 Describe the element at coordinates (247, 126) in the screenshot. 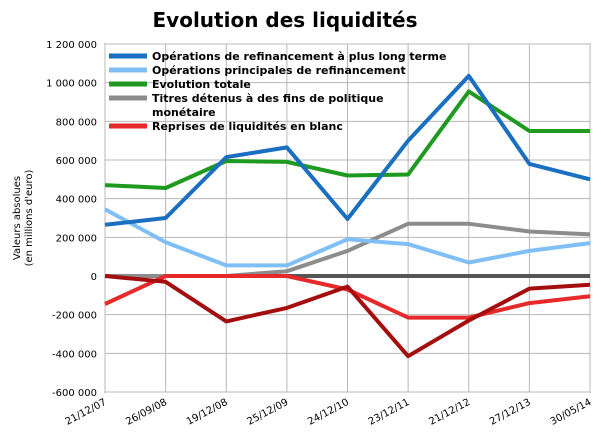

I see `legend-label-4: Reprises de liquidités en blanc` at that location.